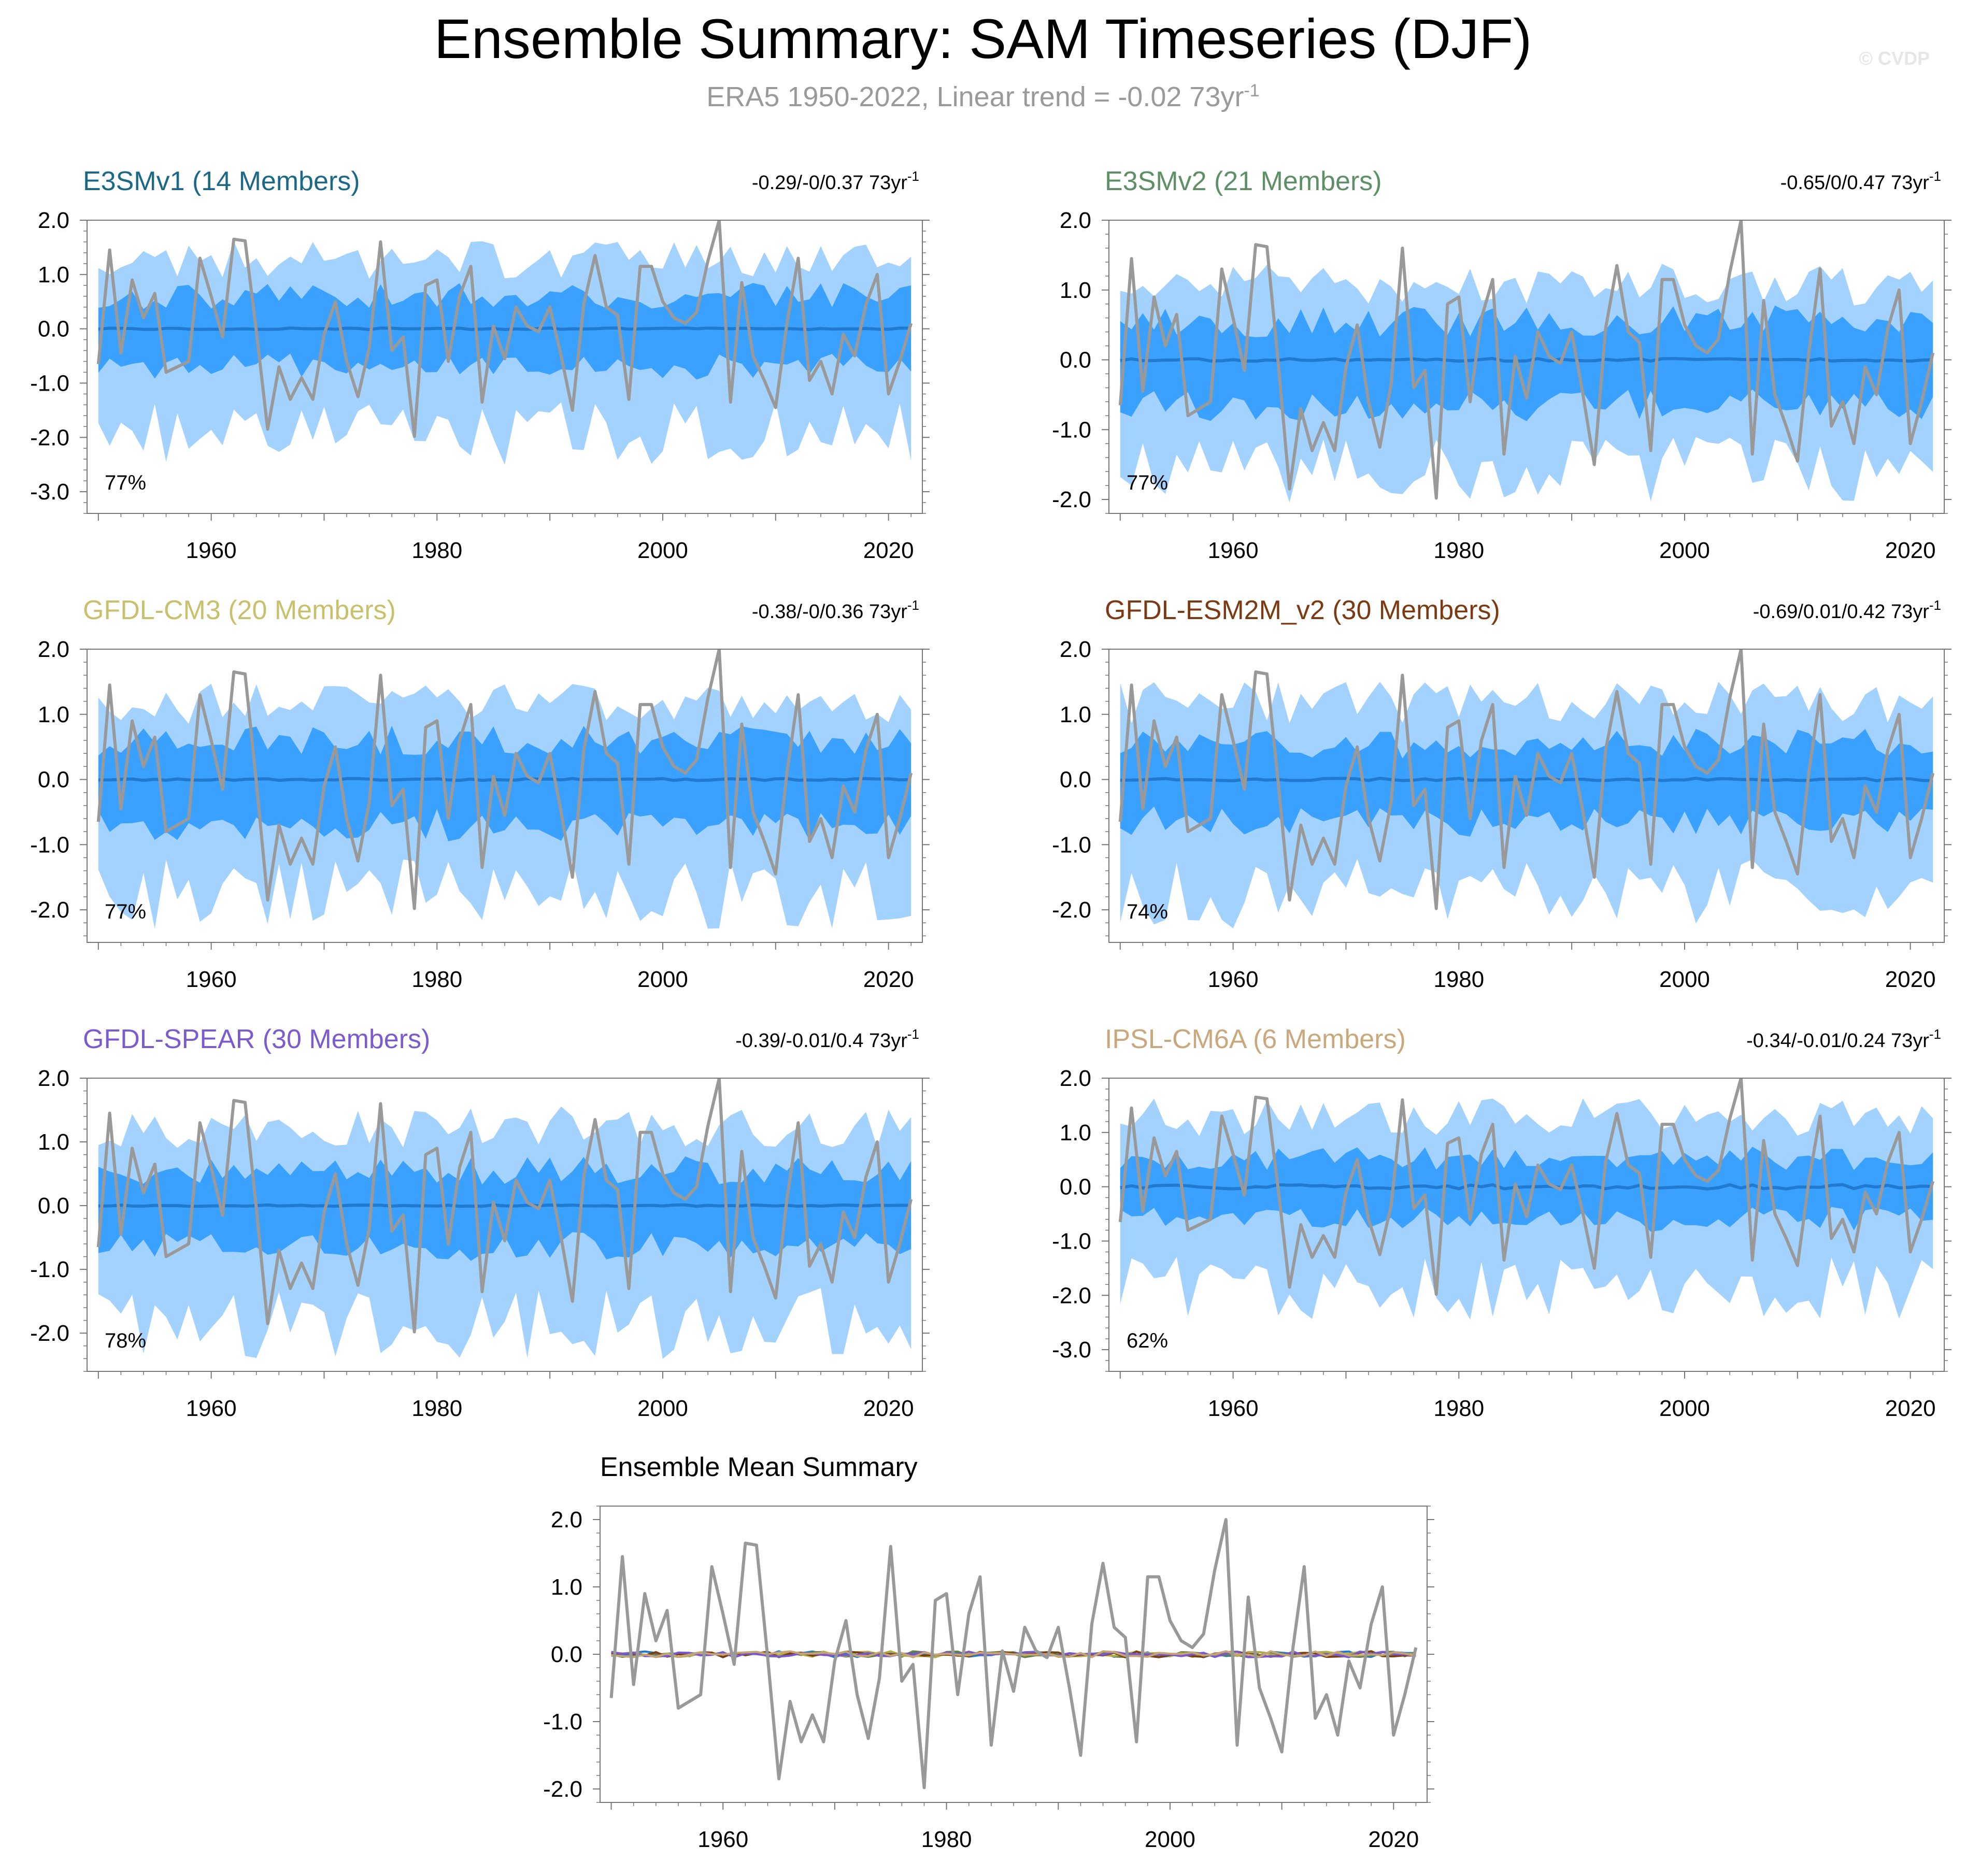  What do you see at coordinates (1244, 181) in the screenshot?
I see `chart-title: E3SMv2 (21 Members)` at bounding box center [1244, 181].